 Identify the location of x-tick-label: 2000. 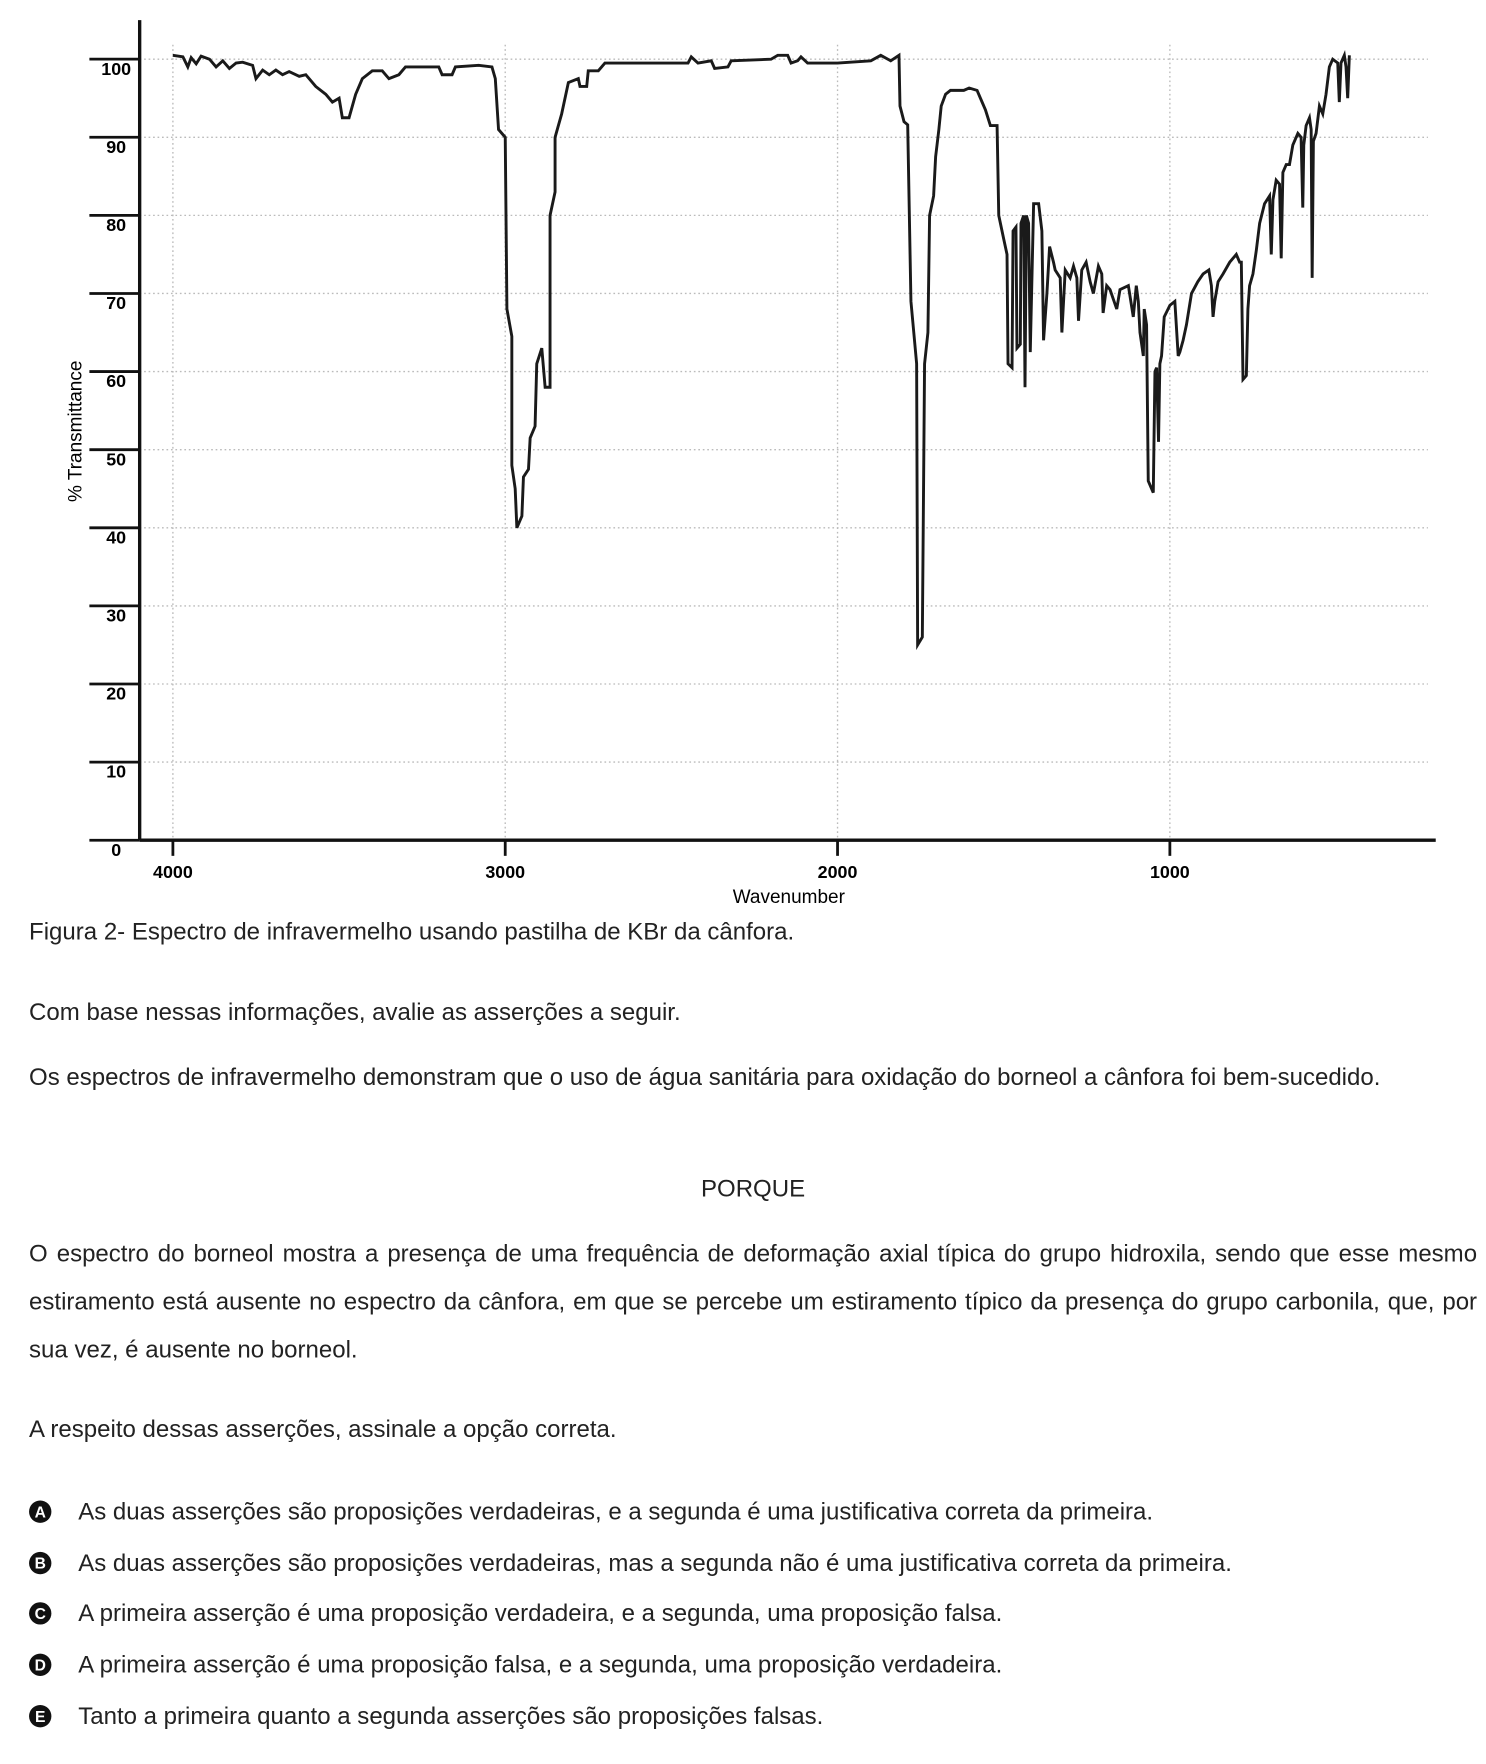
(838, 872).